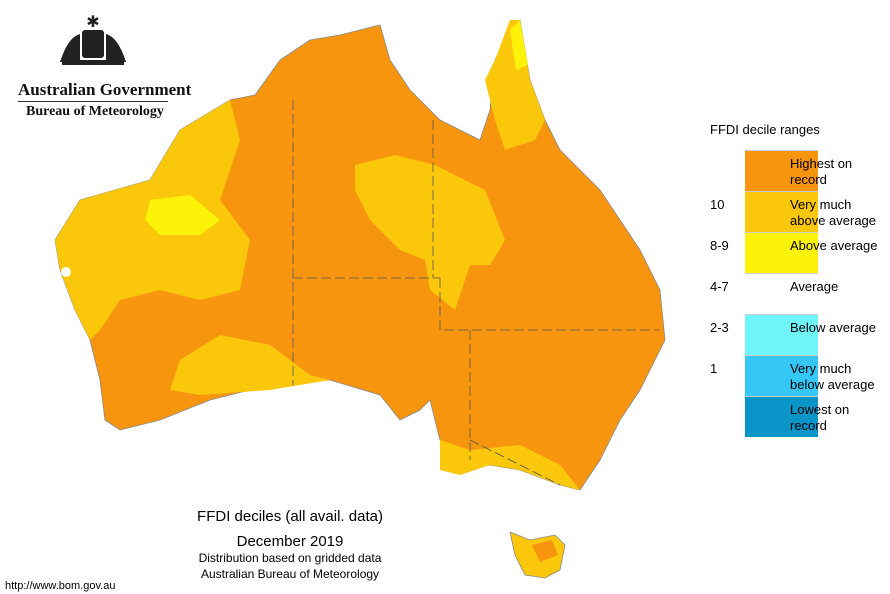 This screenshot has height=594, width=890. I want to click on caption-line: December 2019, so click(290, 541).